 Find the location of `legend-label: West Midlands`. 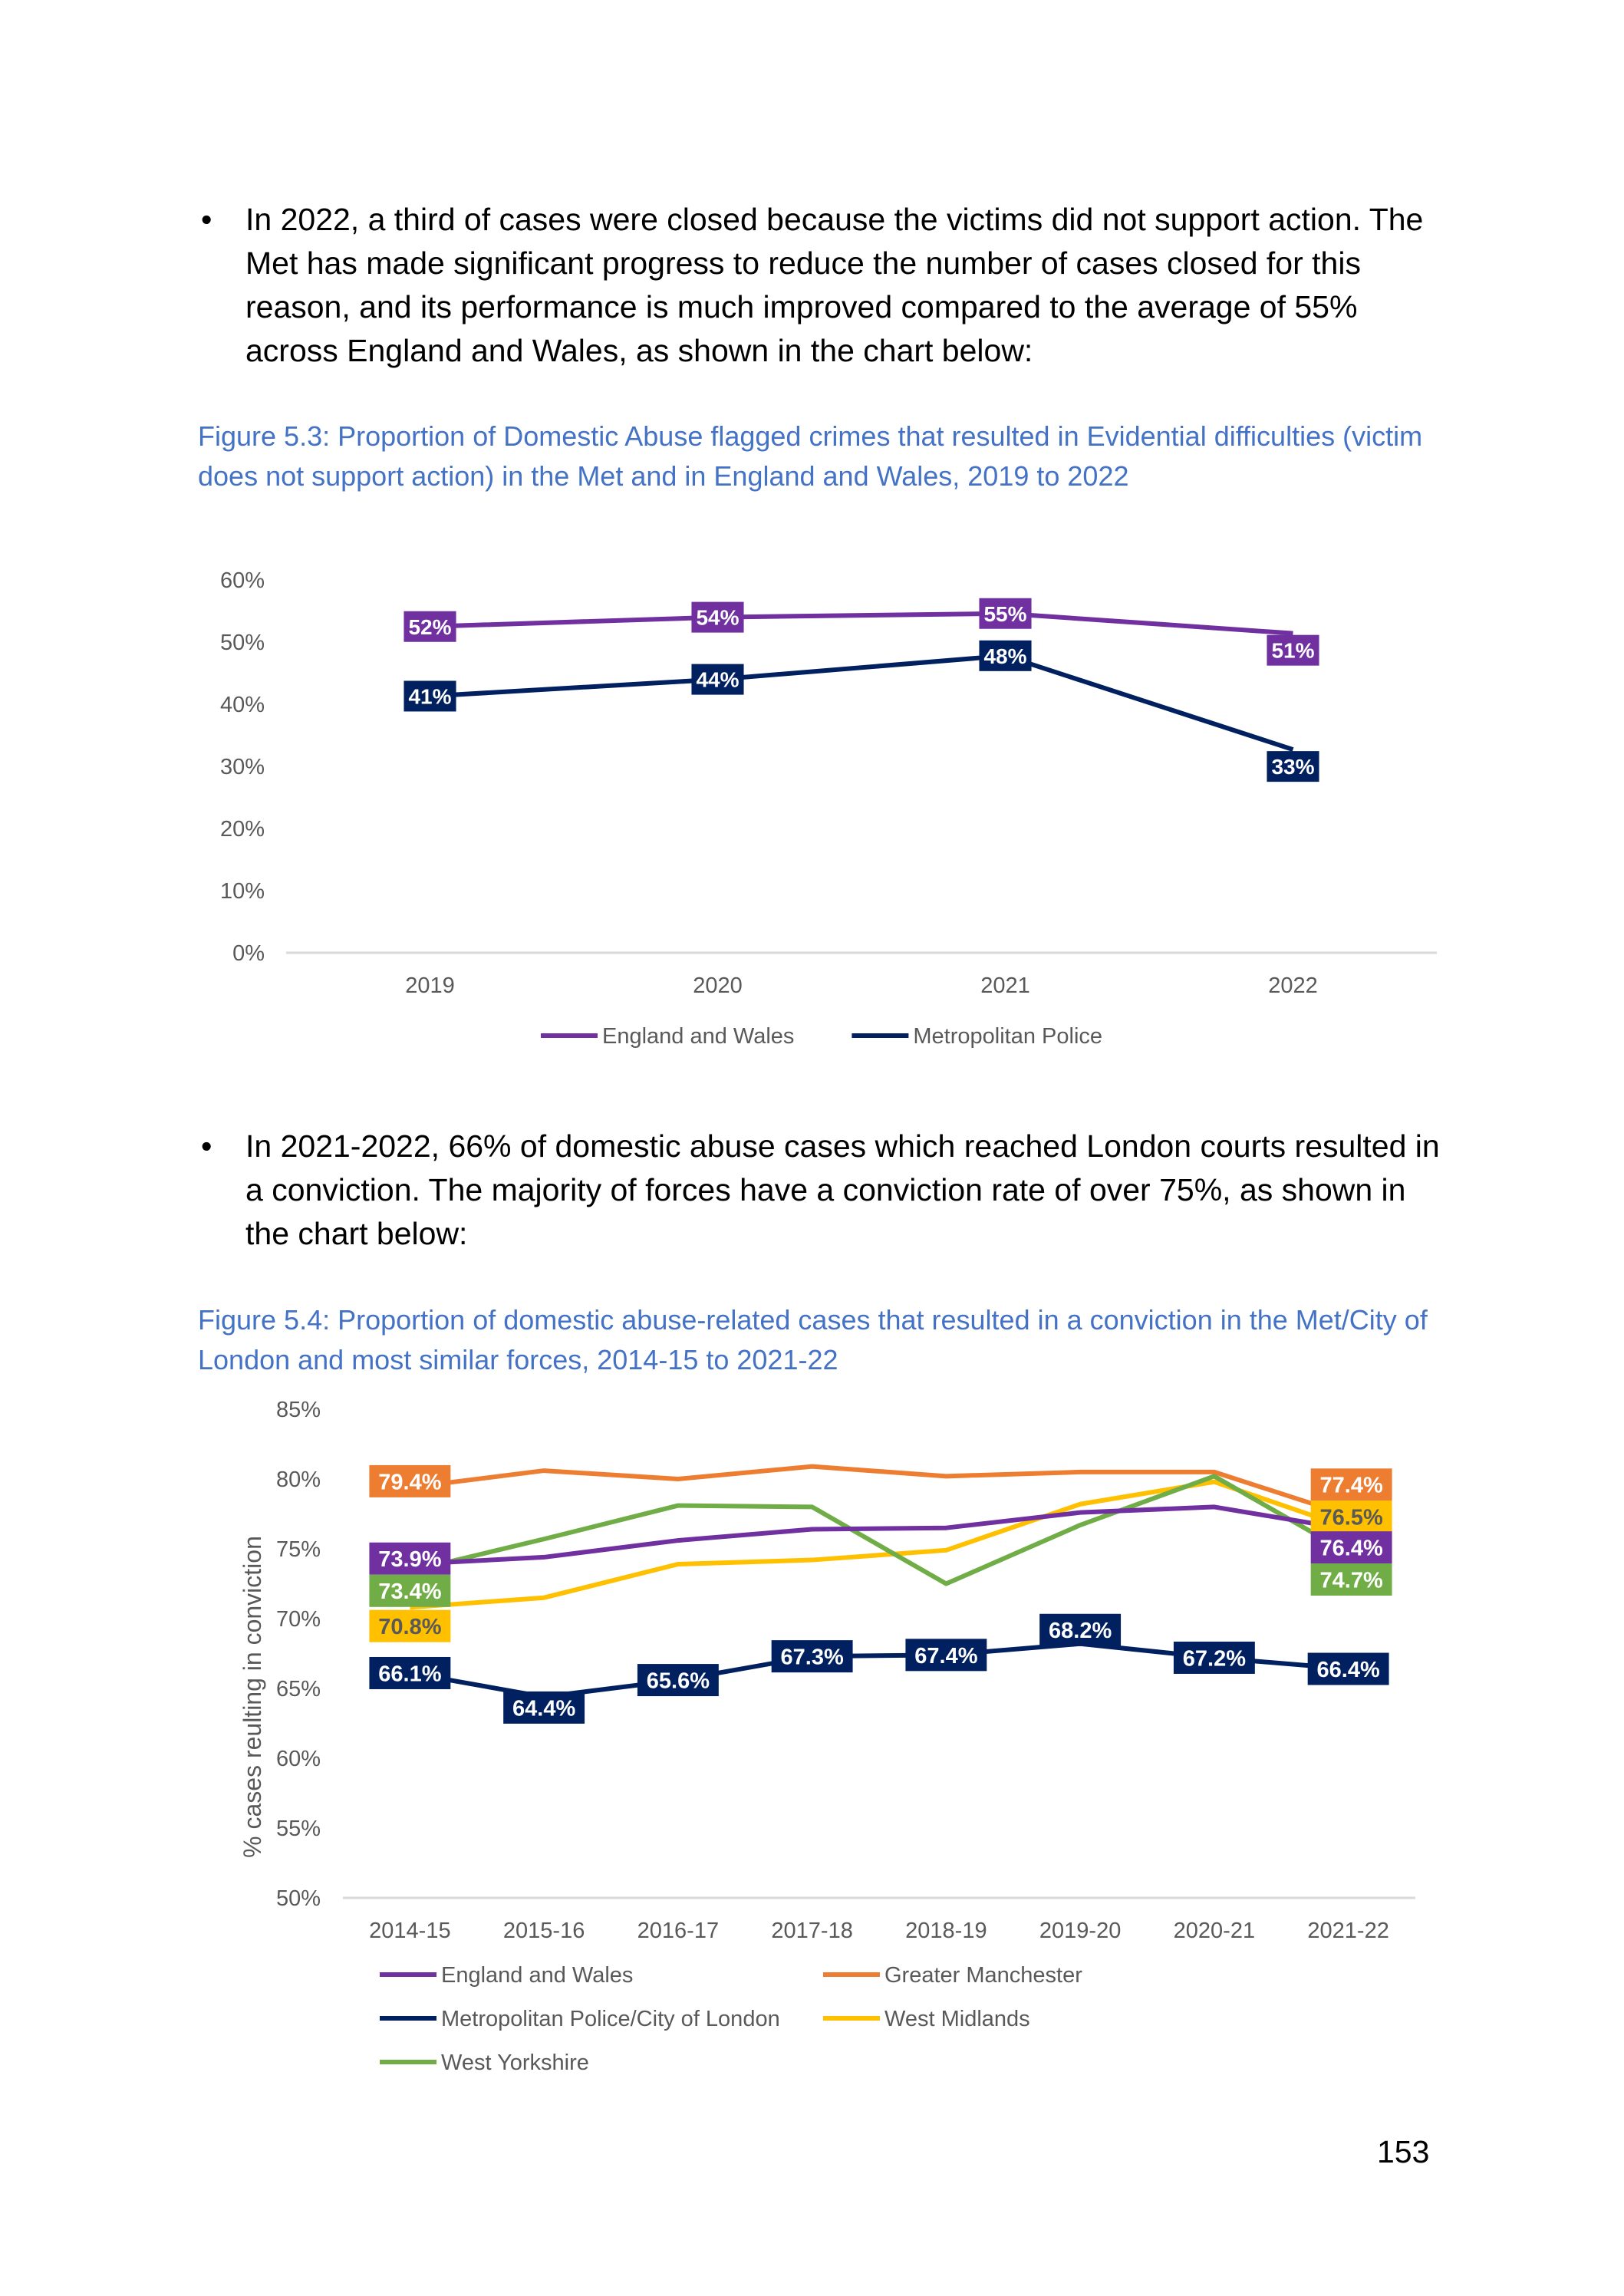

legend-label: West Midlands is located at coordinates (957, 2019).